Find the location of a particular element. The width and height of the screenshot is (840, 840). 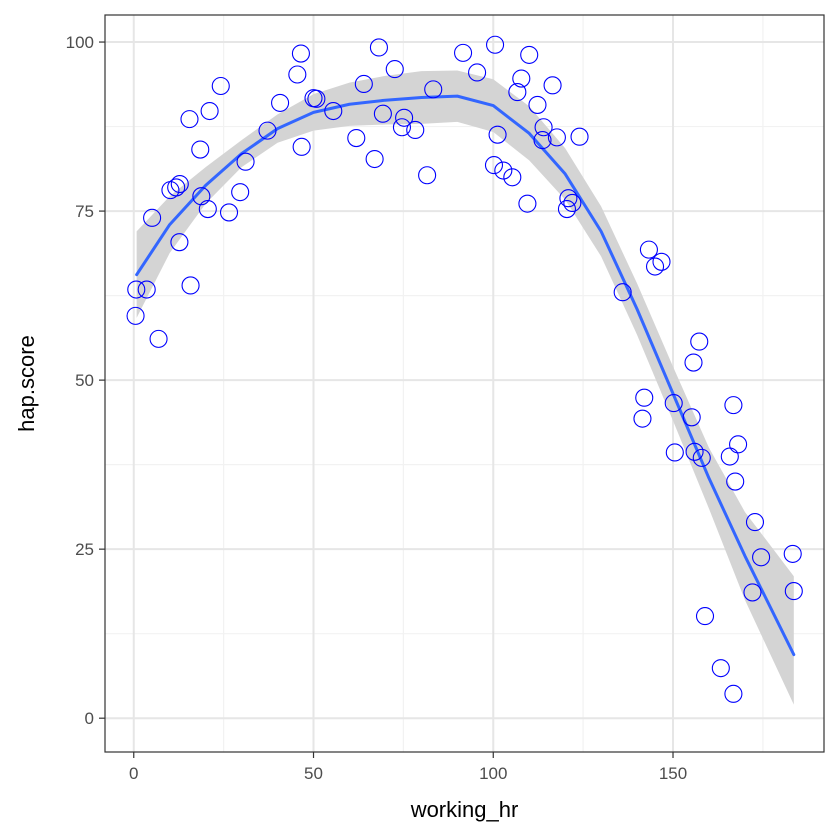

x-tick-label: 150 is located at coordinates (673, 773).